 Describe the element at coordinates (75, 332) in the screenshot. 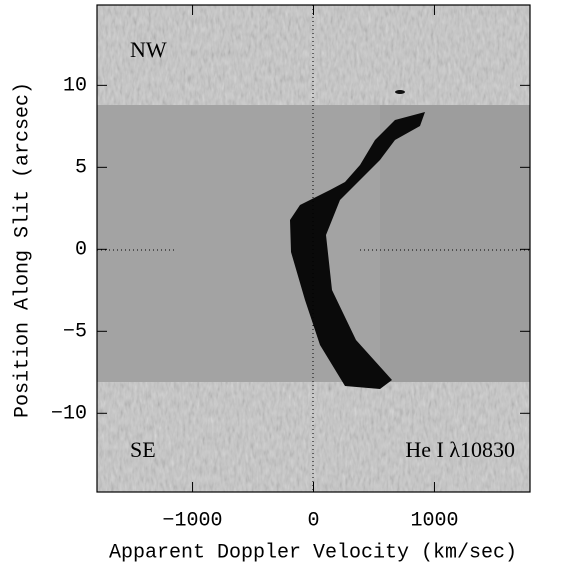

I see `y-tick-label: −5` at that location.